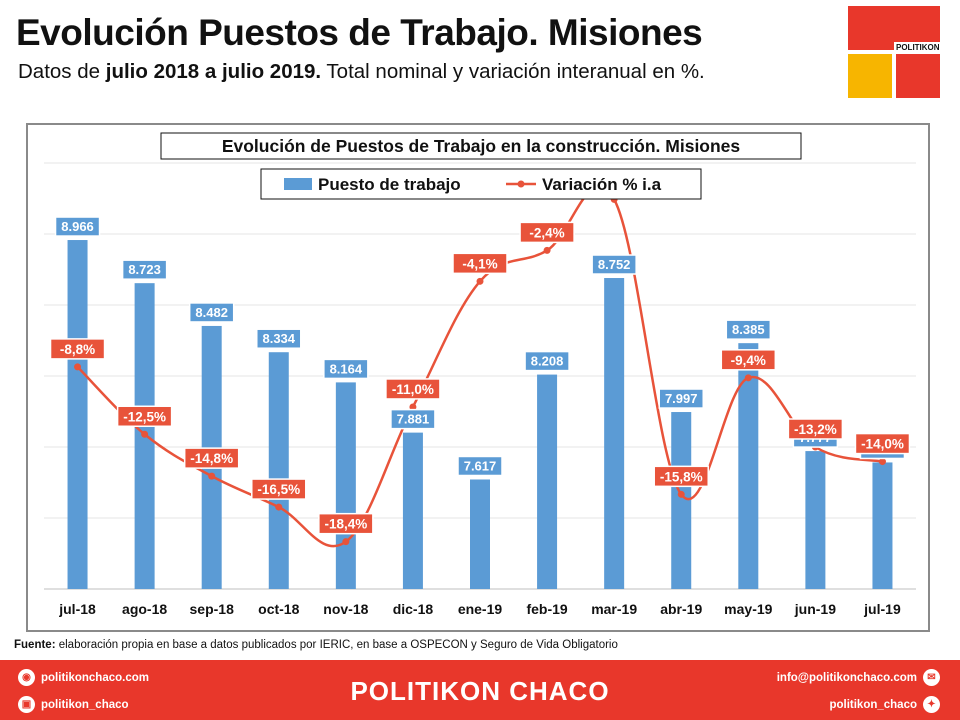 This screenshot has height=720, width=960. I want to click on bar-label: 8.164, so click(346, 368).